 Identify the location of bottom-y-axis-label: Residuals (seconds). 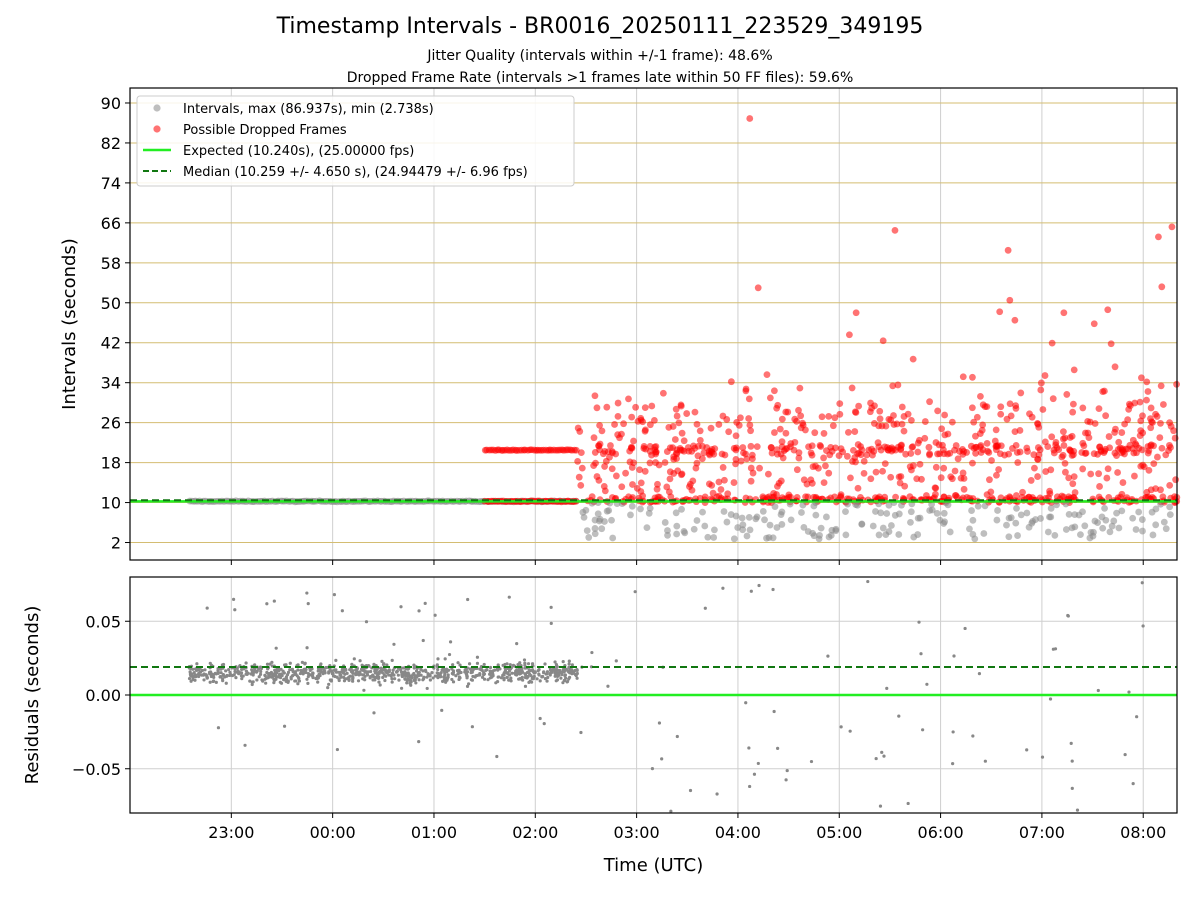
(32, 695).